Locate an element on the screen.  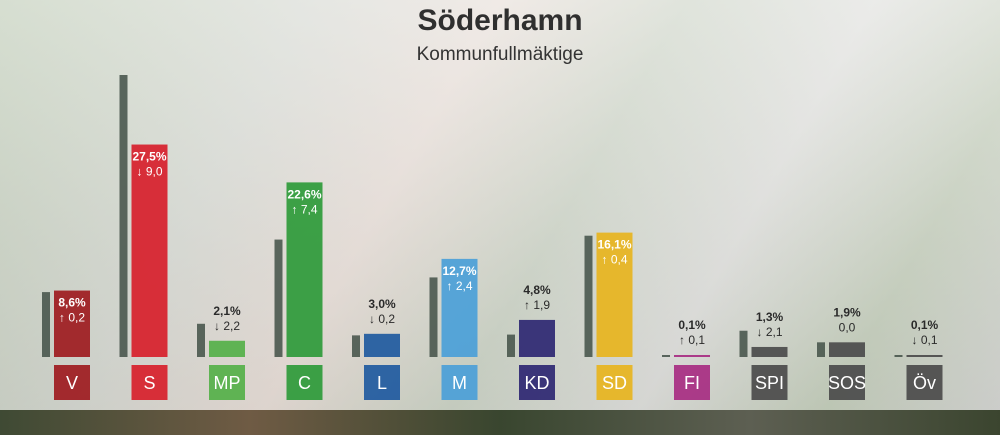
previous-bar-c is located at coordinates (278, 298).